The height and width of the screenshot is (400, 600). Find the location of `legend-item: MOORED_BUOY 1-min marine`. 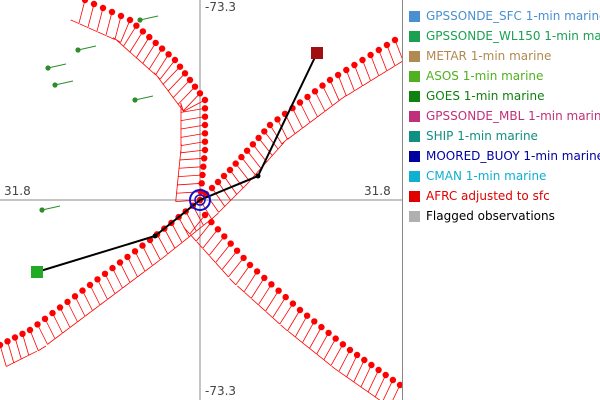

legend-item: MOORED_BUOY 1-min marine is located at coordinates (504, 156).